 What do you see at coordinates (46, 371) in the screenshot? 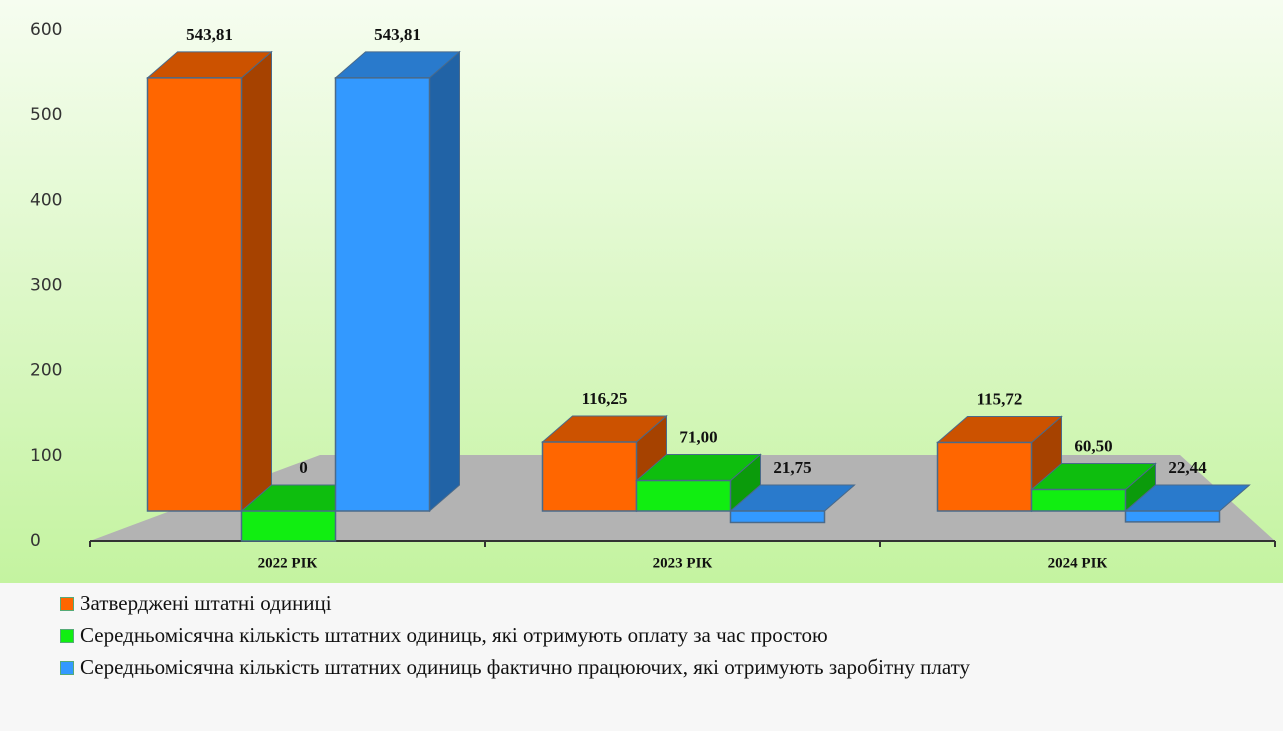
I see `y-tick-label: 200` at bounding box center [46, 371].